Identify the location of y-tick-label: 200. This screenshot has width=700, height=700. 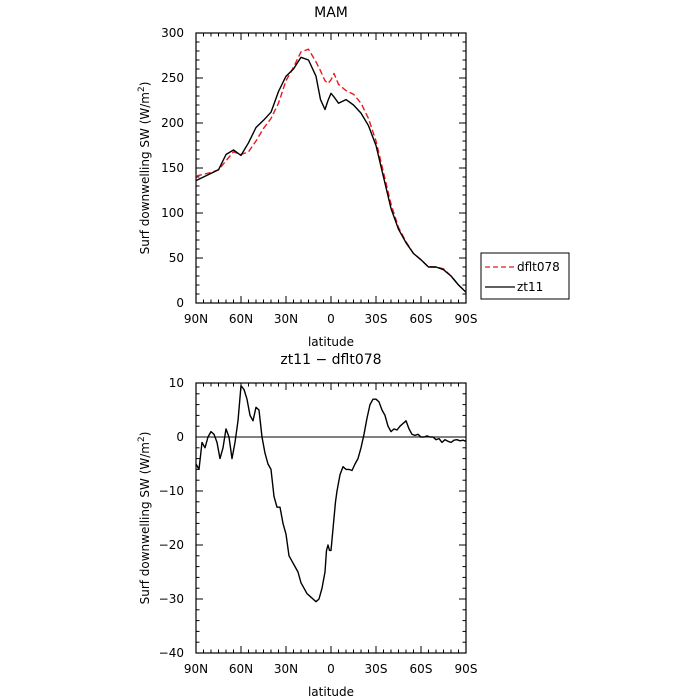
(172, 123).